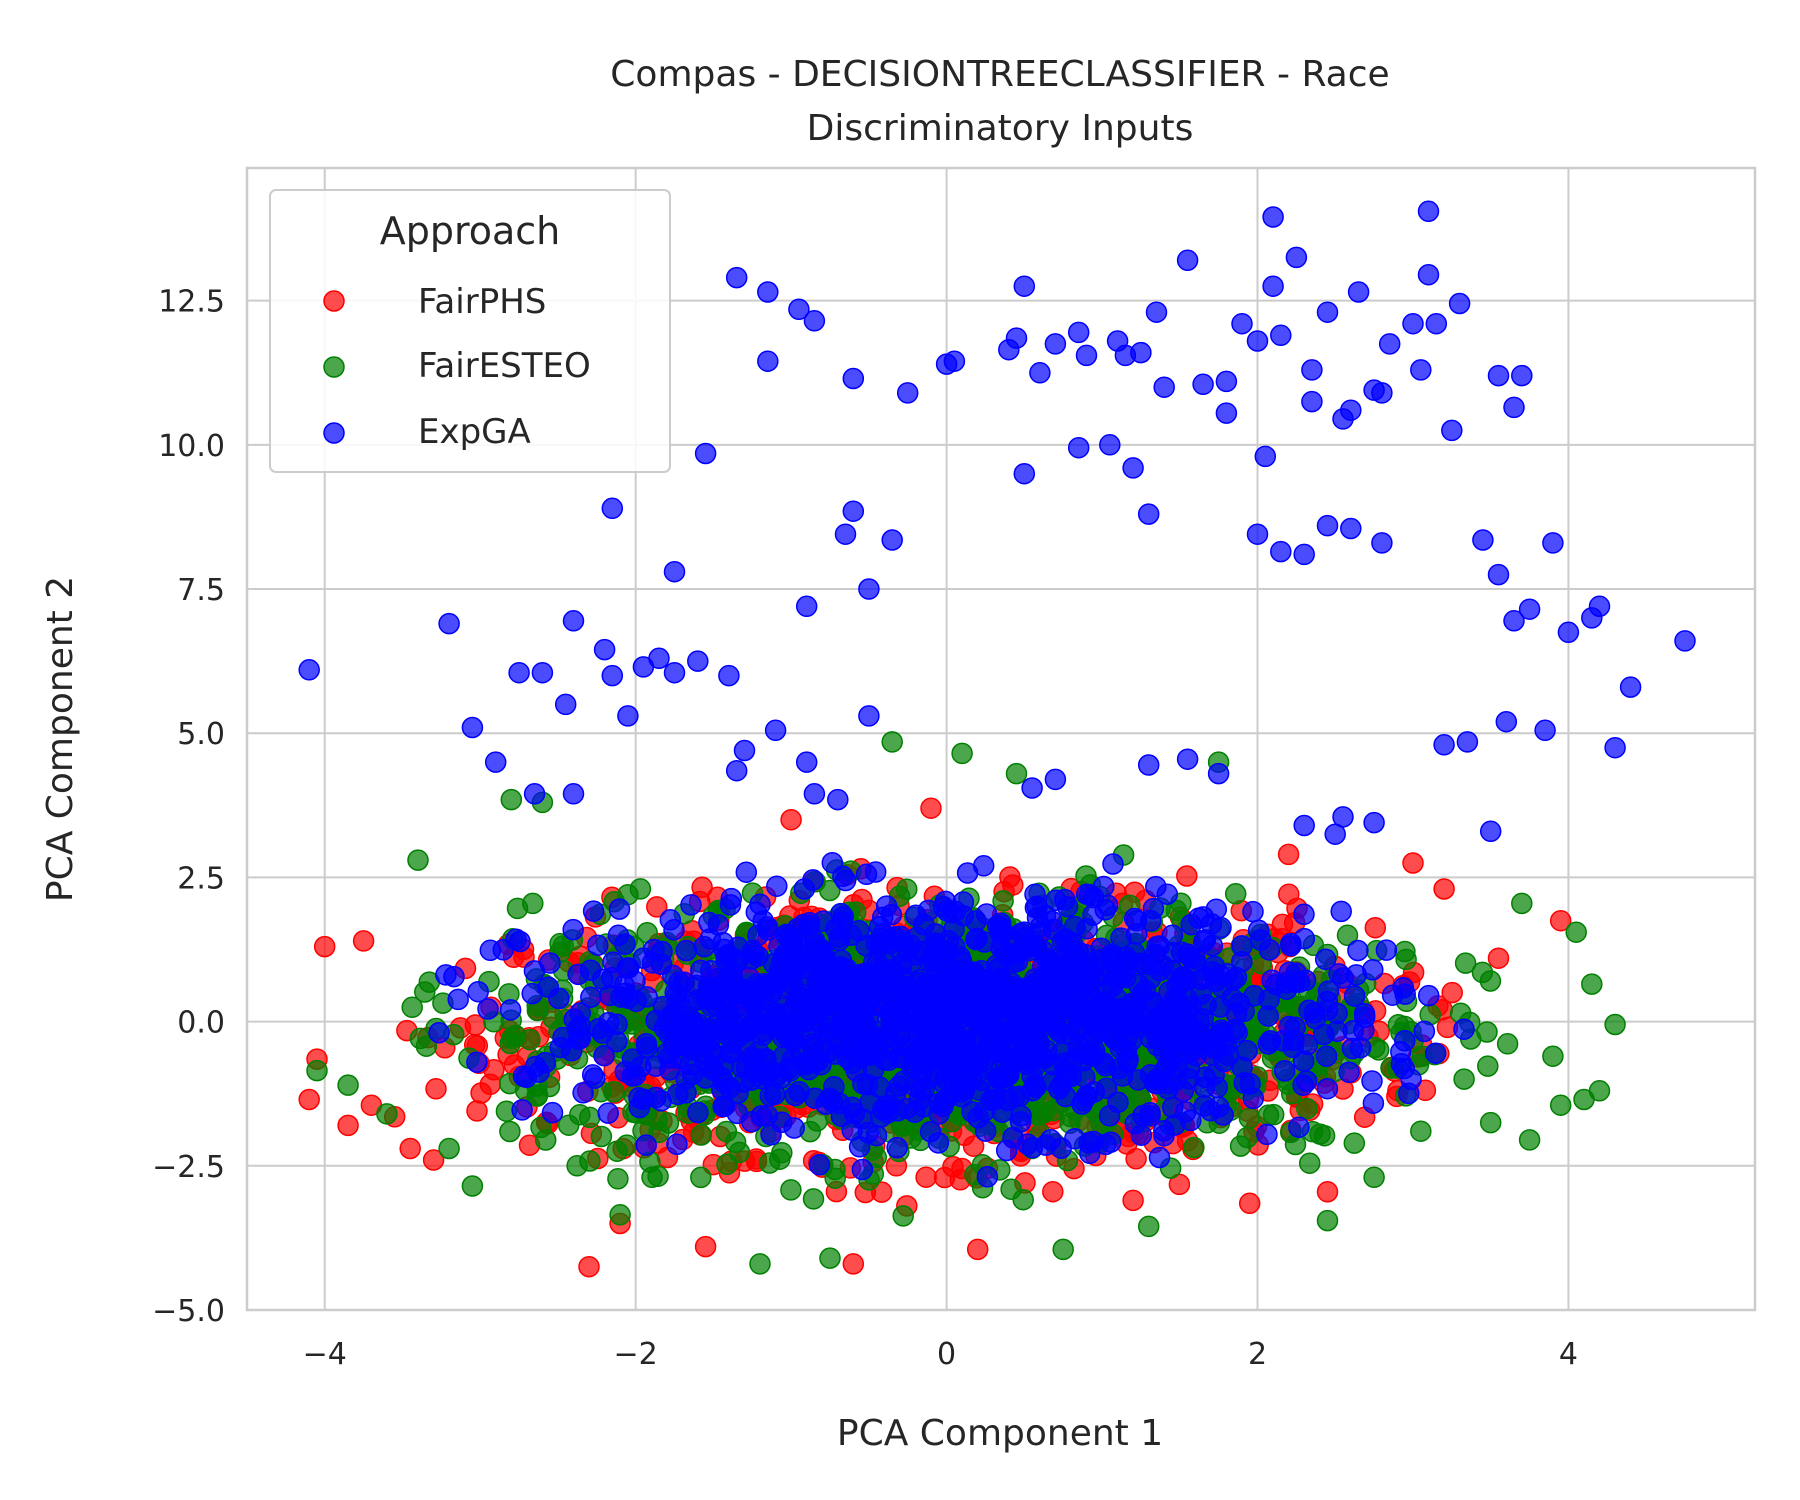  I want to click on y-tick-label: −5.0, so click(188, 1311).